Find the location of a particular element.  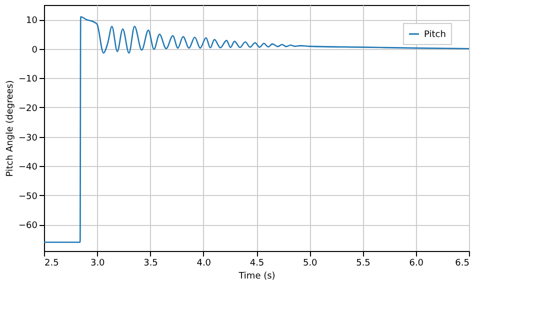

x-tick-label: 5.0 is located at coordinates (310, 263).